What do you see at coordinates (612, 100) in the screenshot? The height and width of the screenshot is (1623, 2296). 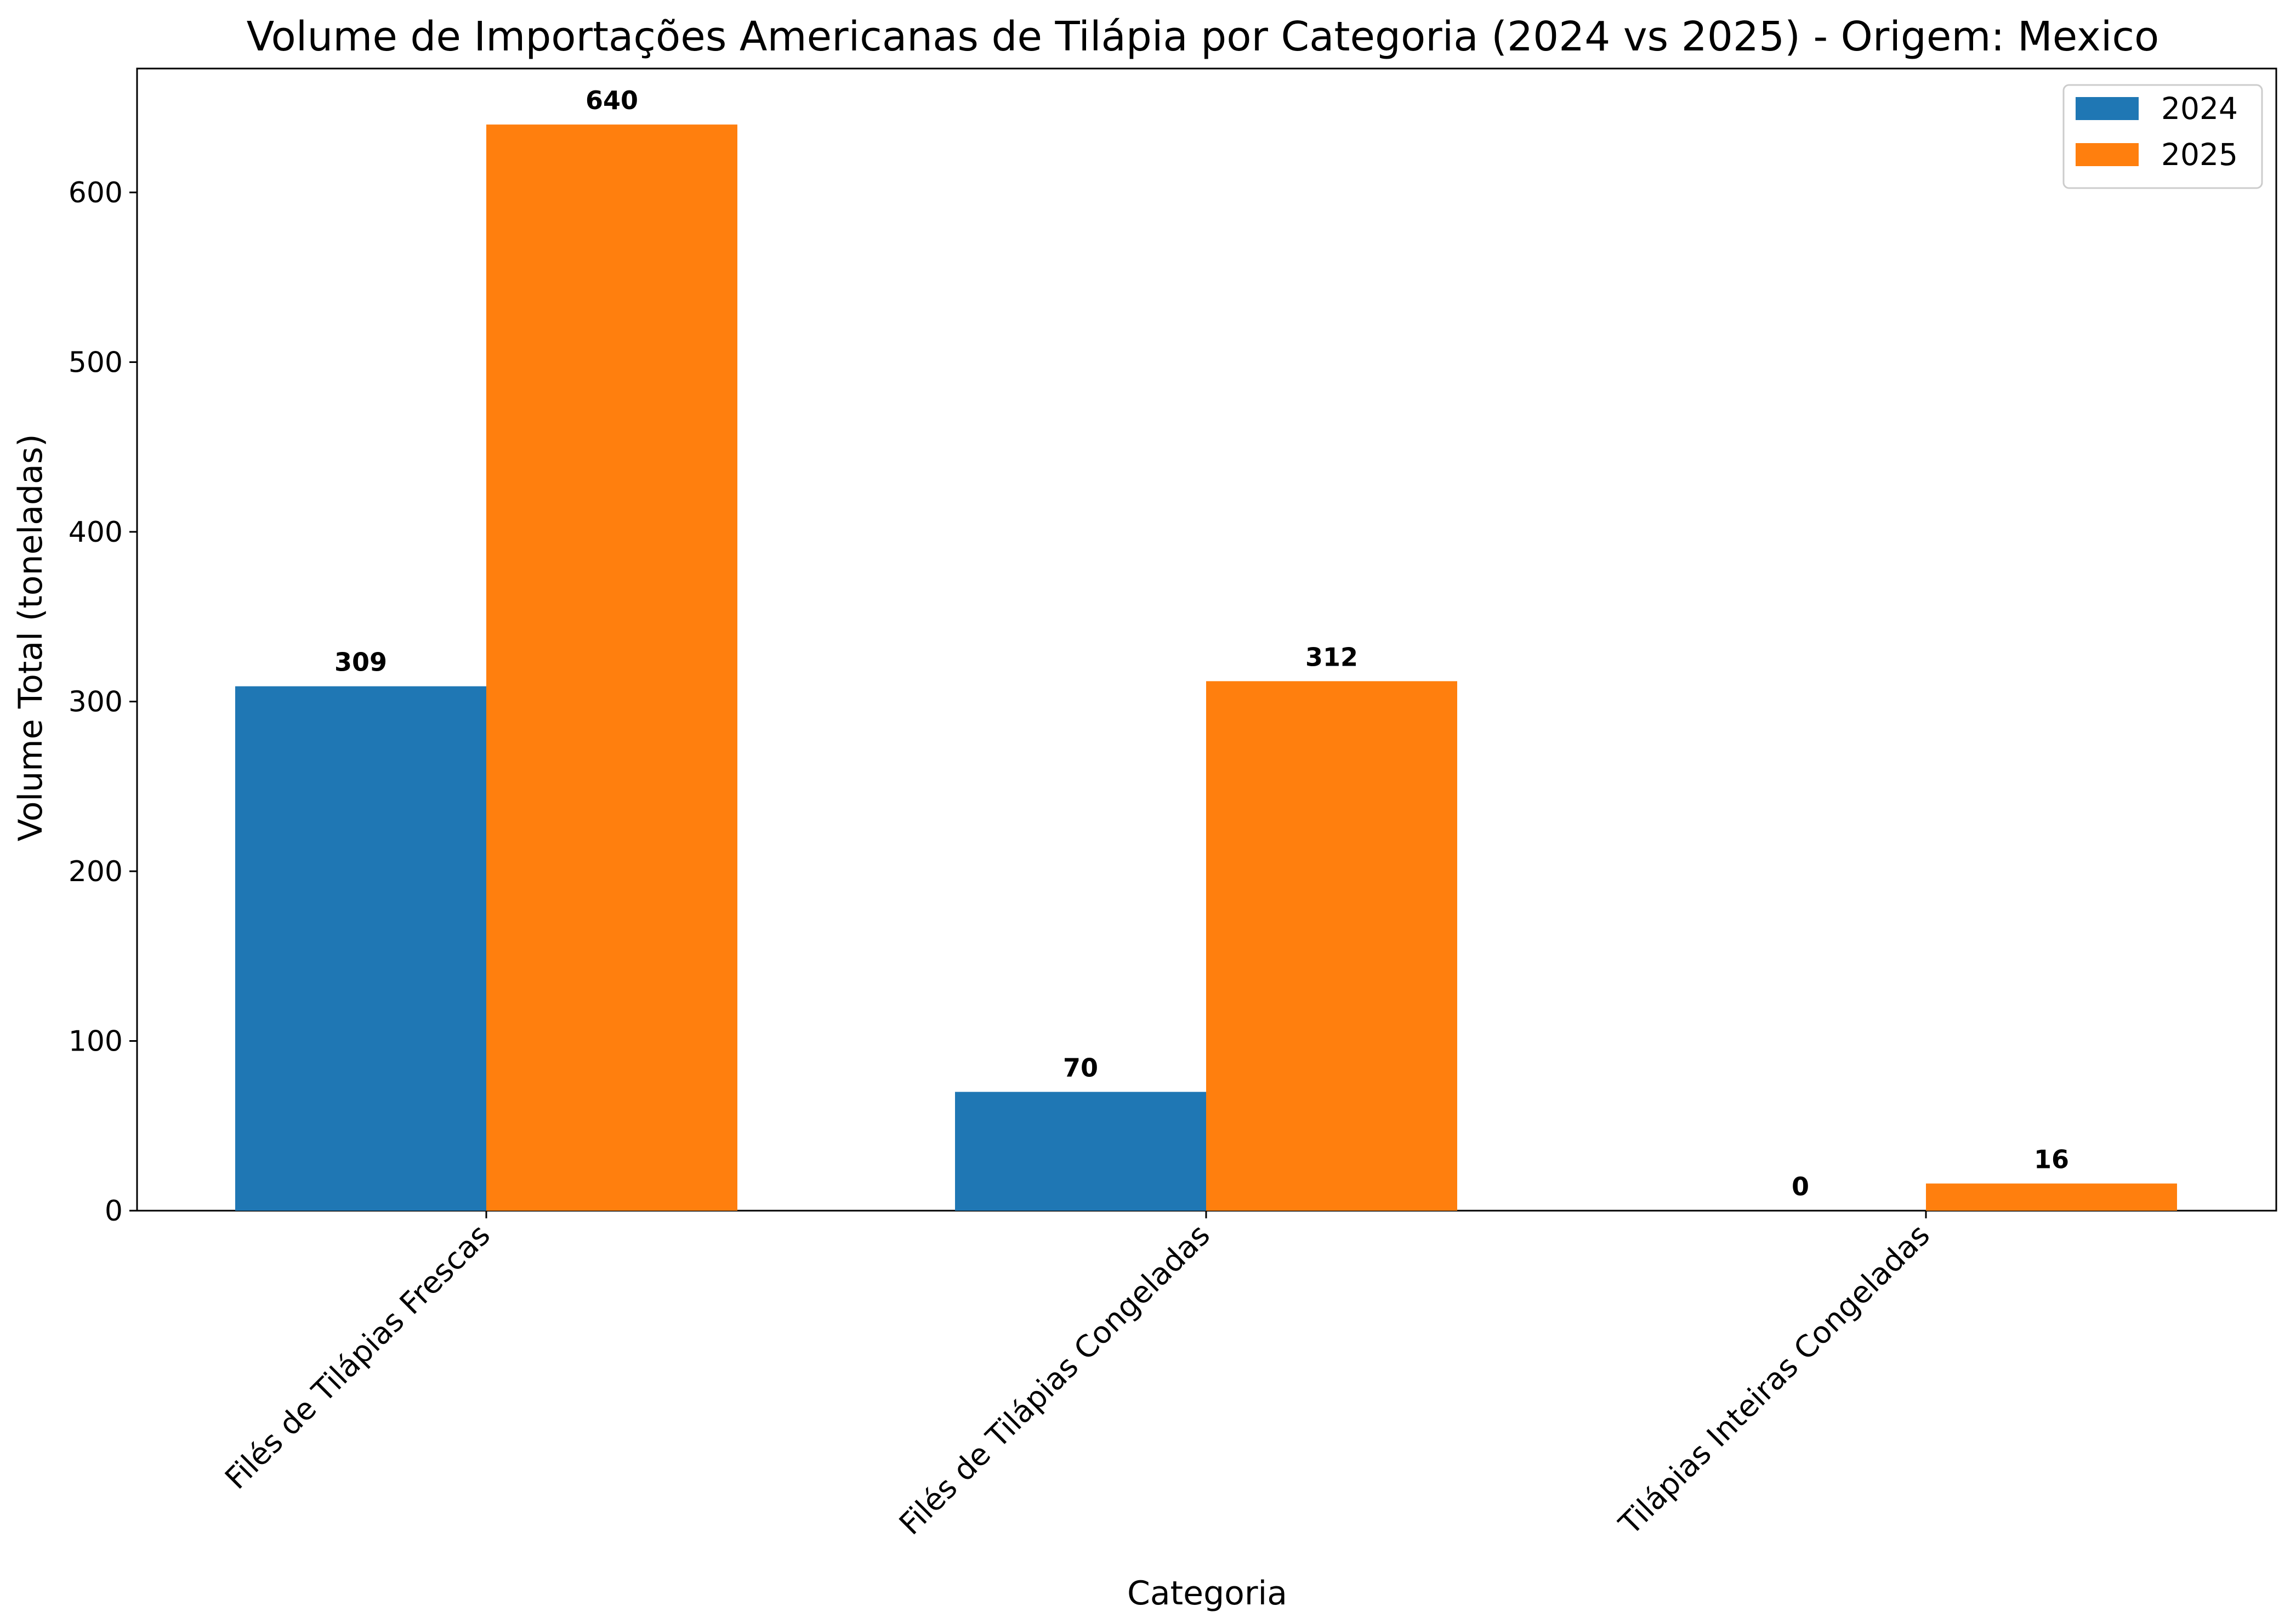 I see `data-label-2025-0: 640` at bounding box center [612, 100].